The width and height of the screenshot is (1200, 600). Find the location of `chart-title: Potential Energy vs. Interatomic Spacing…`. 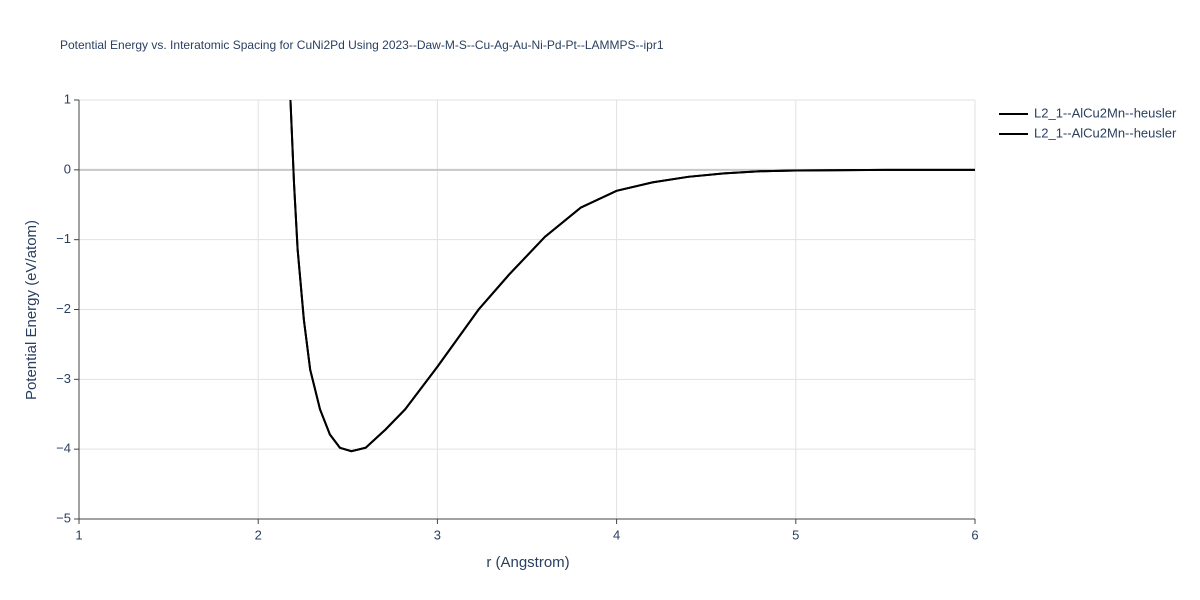

chart-title: Potential Energy vs. Interatomic Spacing… is located at coordinates (362, 45).